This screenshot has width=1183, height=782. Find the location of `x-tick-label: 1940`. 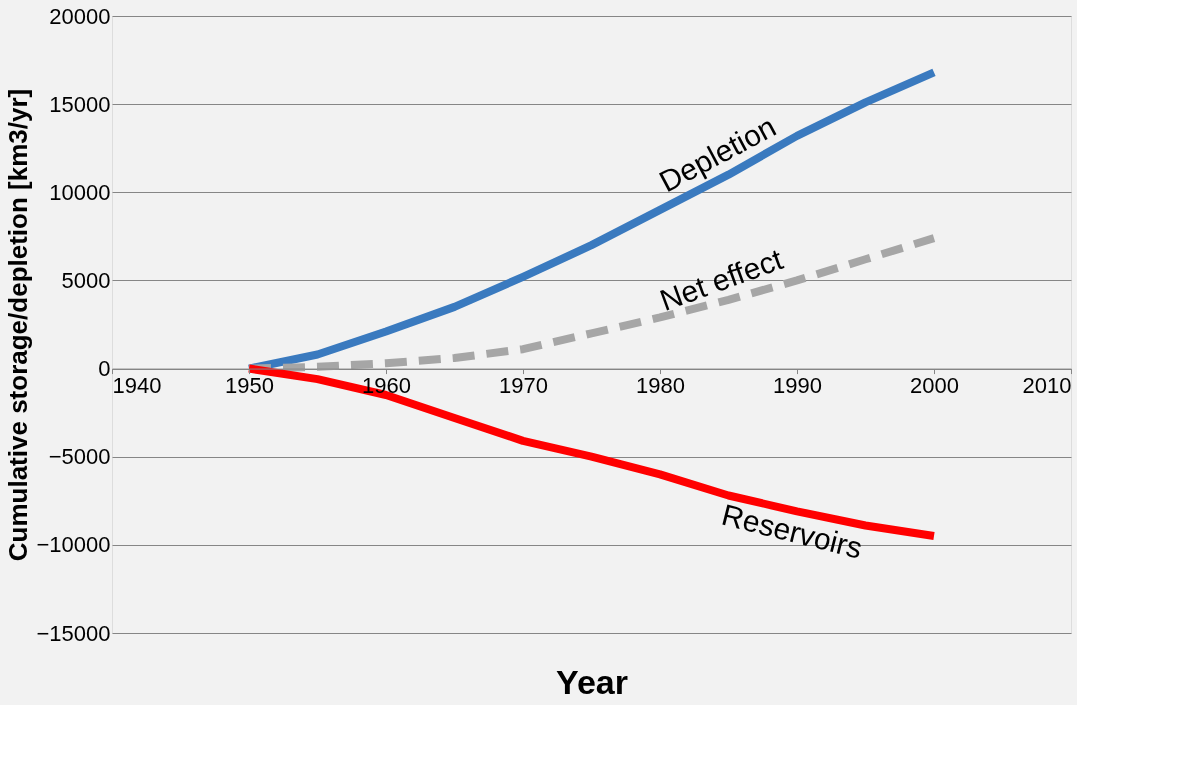

x-tick-label: 1940 is located at coordinates (137, 386).